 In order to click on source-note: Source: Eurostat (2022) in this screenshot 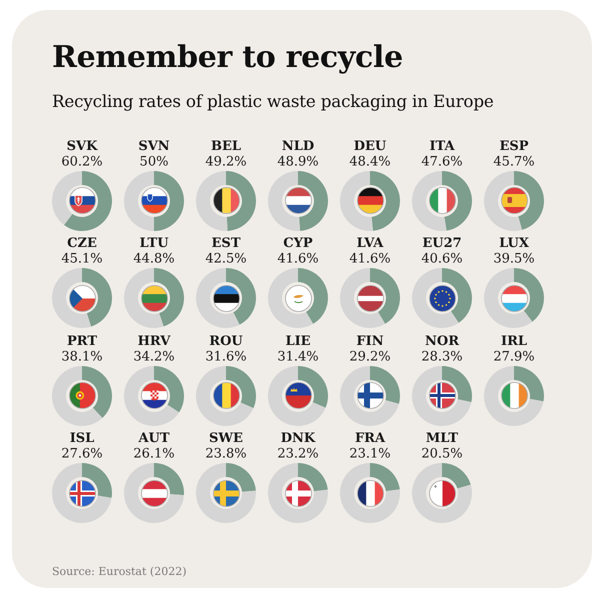, I will do `click(119, 571)`.